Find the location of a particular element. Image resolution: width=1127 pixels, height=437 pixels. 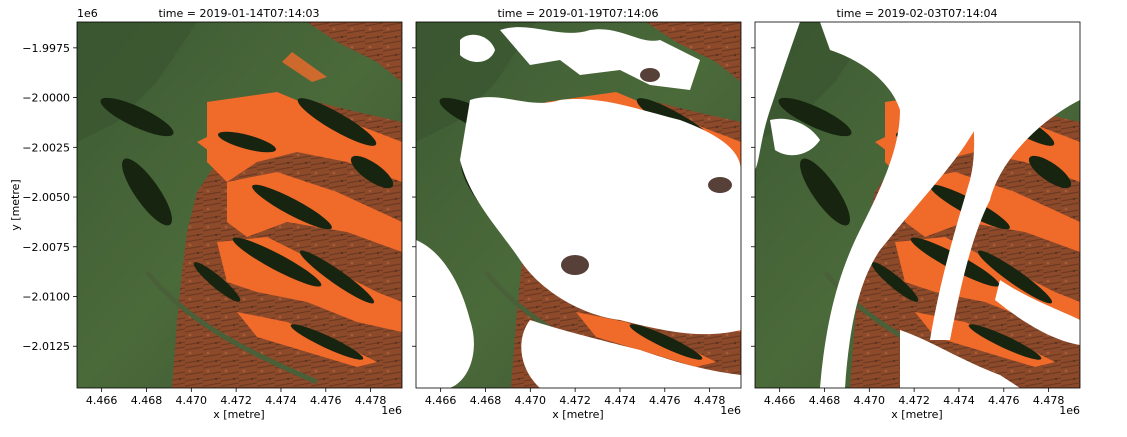

y-tick-label: −2.0050 is located at coordinates (46, 197).